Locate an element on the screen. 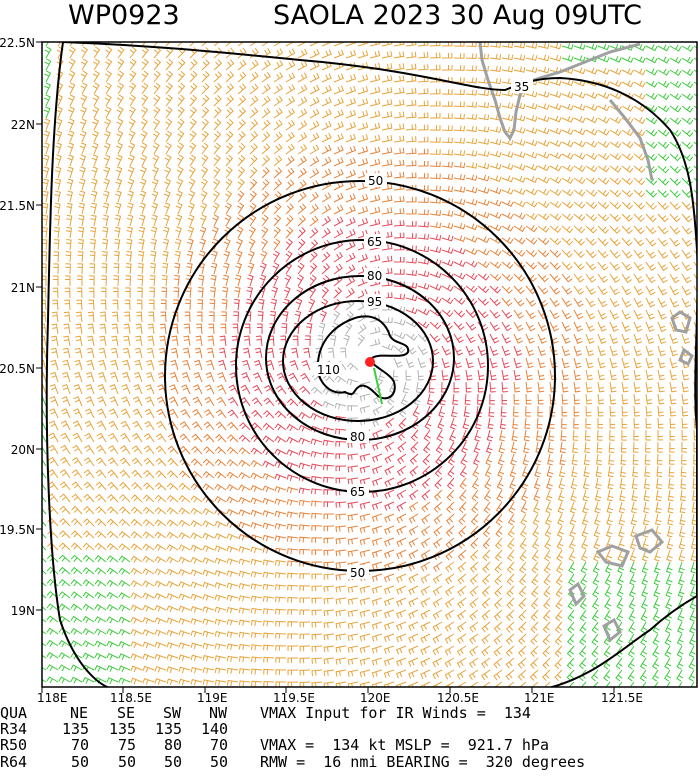 The width and height of the screenshot is (699, 777). table-row-label: R64 is located at coordinates (13, 762).